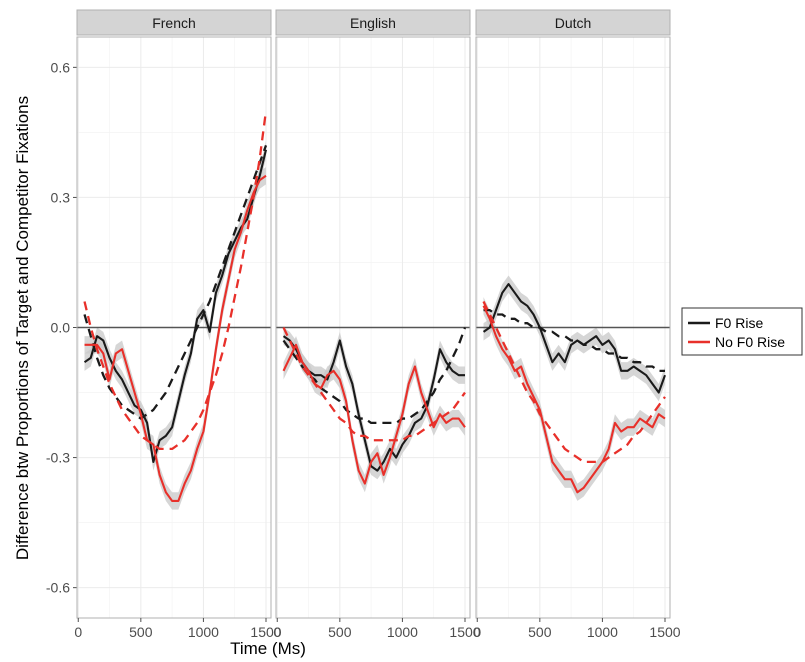  I want to click on x-axis-title: Time (Ms), so click(268, 648).